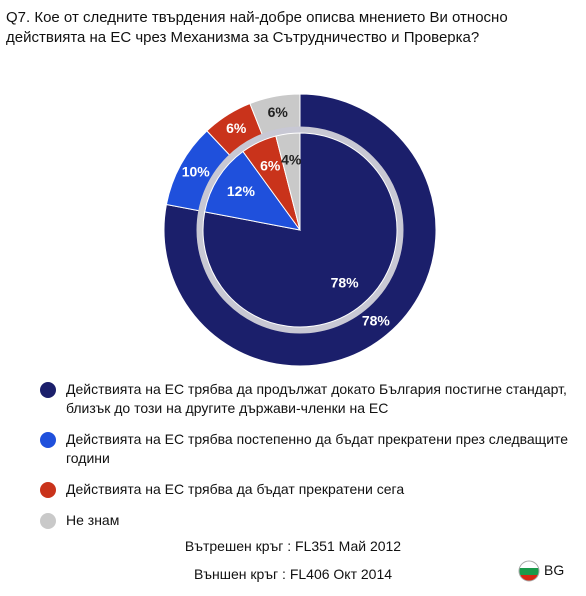  Describe the element at coordinates (196, 171) in the screenshot. I see `data-label: 10%` at that location.